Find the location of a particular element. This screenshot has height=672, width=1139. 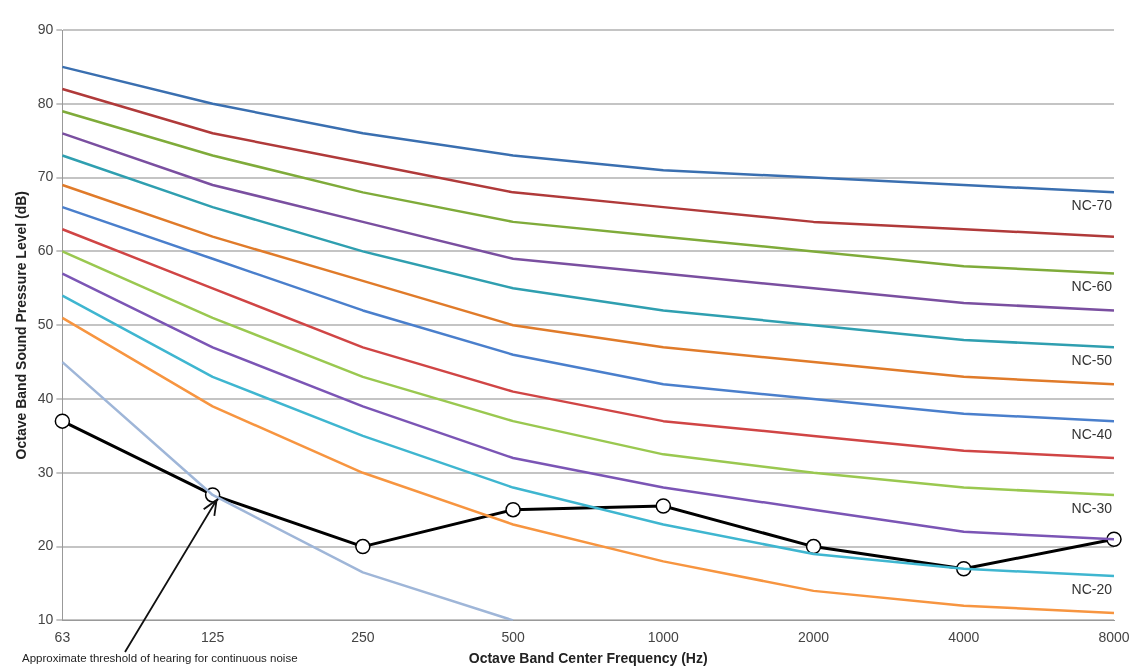

x-tick-label: 63 is located at coordinates (62, 636).